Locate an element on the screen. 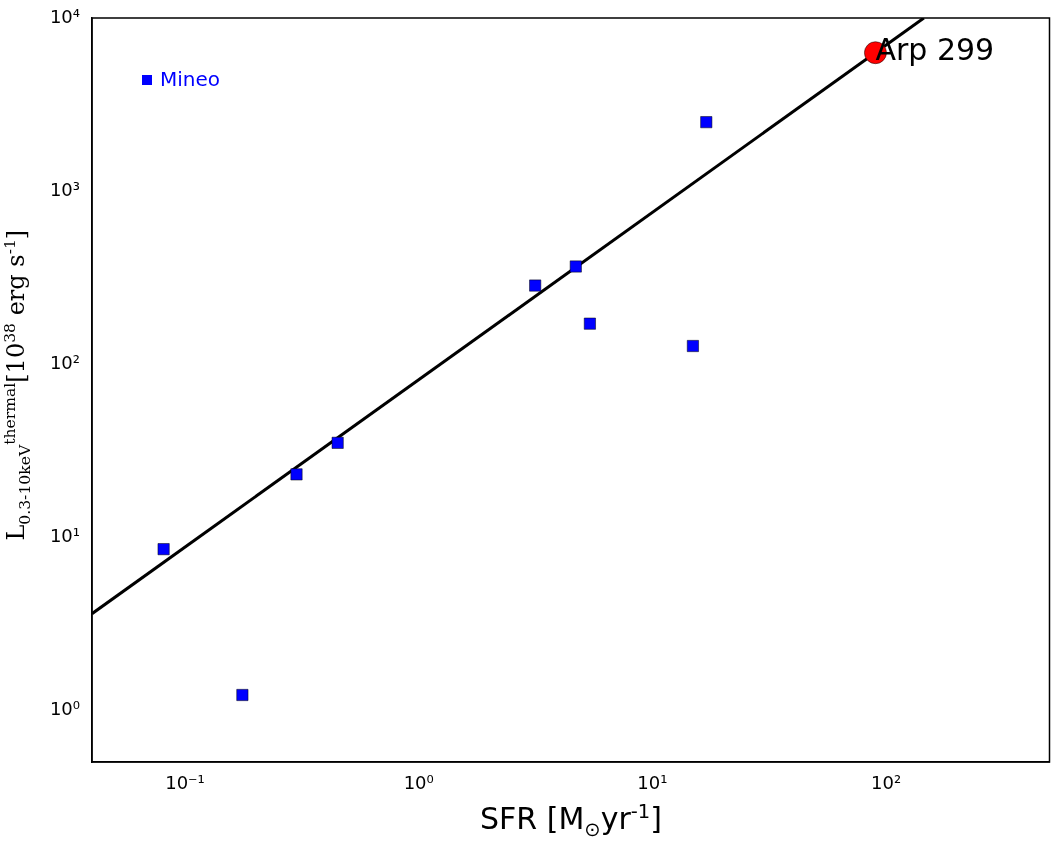  x-tick-label: 10⁻¹ is located at coordinates (185, 783).